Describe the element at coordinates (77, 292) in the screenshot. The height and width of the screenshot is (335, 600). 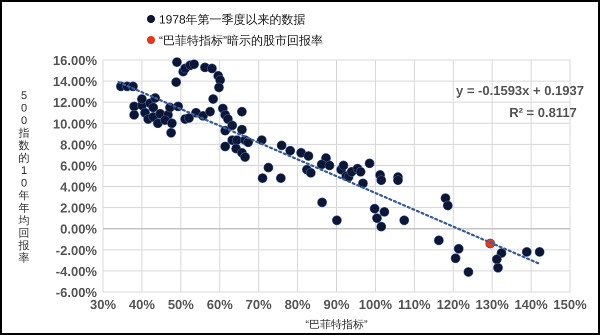
I see `y-tick-label: -6.00%` at that location.